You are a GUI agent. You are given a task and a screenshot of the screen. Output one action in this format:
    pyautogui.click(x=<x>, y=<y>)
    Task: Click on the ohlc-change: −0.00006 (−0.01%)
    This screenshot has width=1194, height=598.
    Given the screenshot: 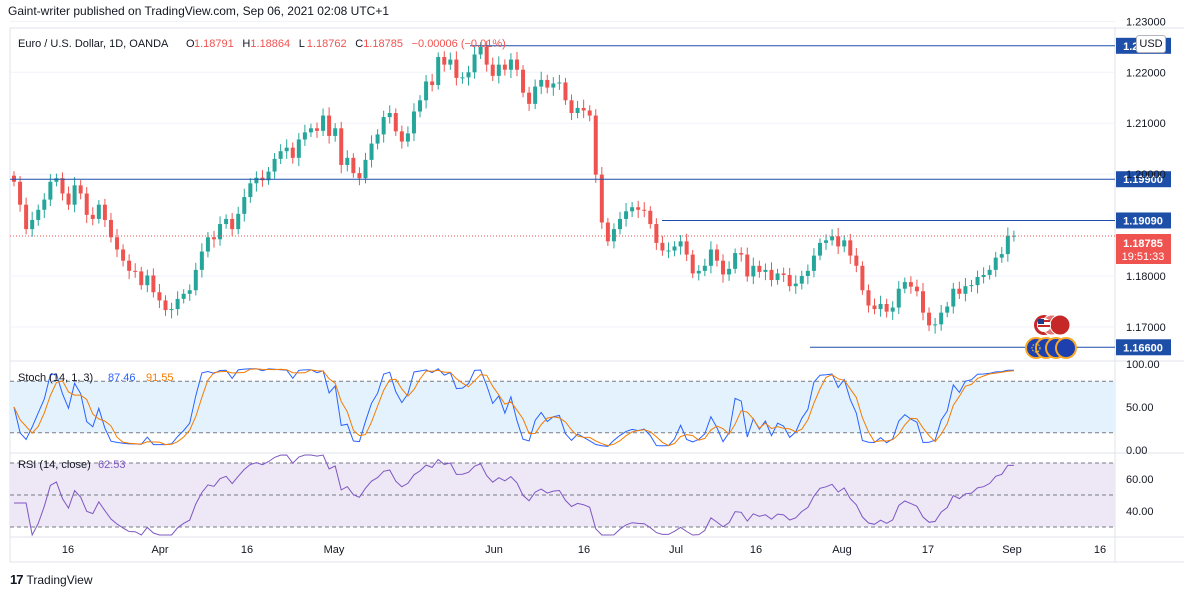 What is the action you would take?
    pyautogui.click(x=459, y=44)
    